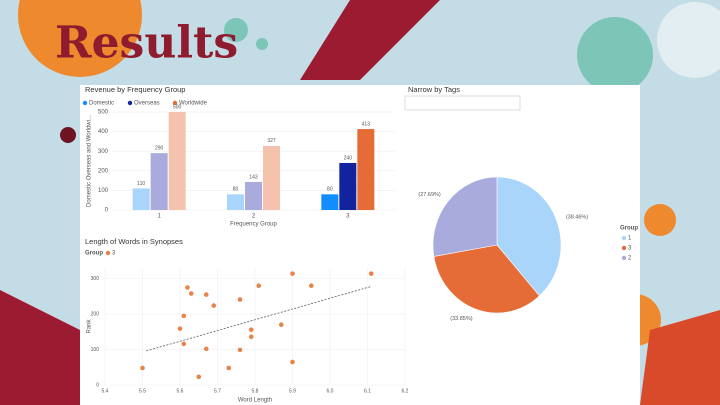 The width and height of the screenshot is (720, 405). What do you see at coordinates (142, 391) in the screenshot?
I see `x-tick-label: 5.5` at bounding box center [142, 391].